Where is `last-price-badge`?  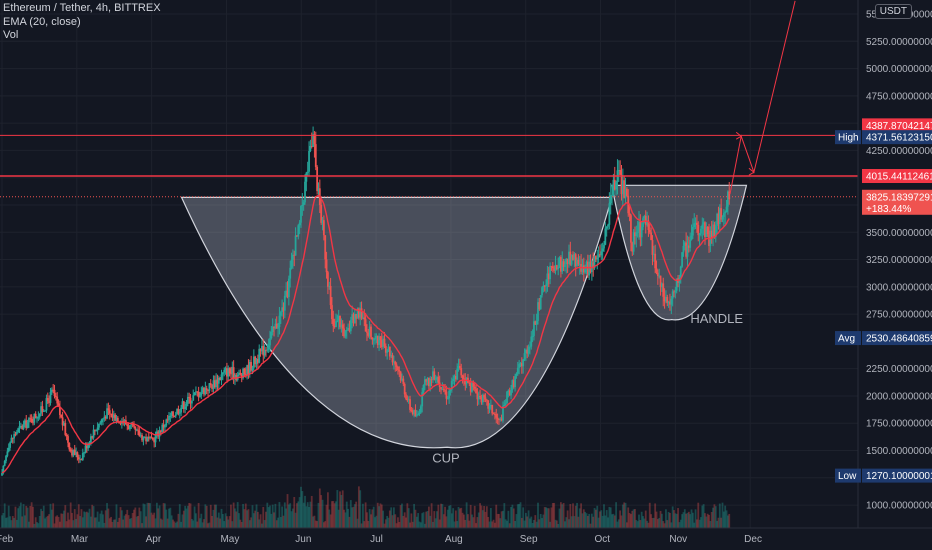
last-price-badge is located at coordinates (897, 202).